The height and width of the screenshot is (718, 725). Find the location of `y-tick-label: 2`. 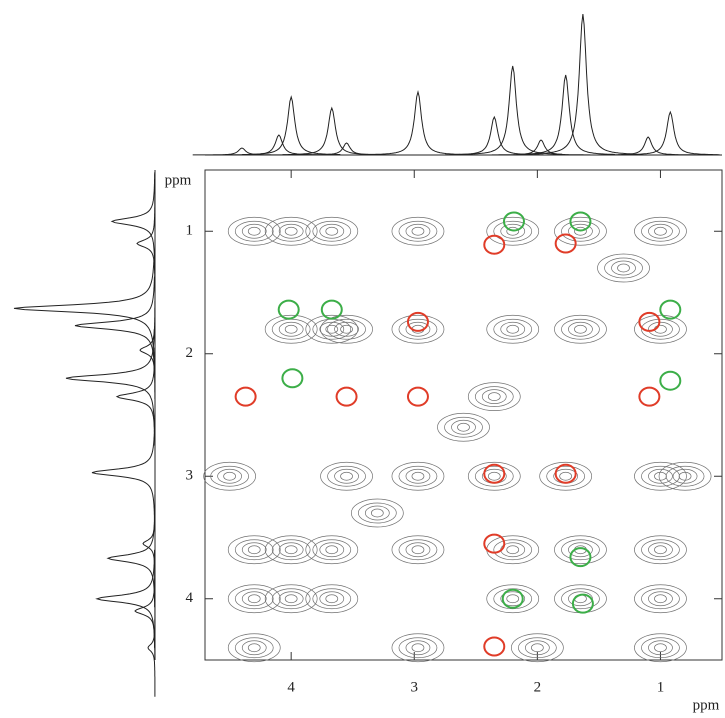

y-tick-label: 2 is located at coordinates (190, 353).